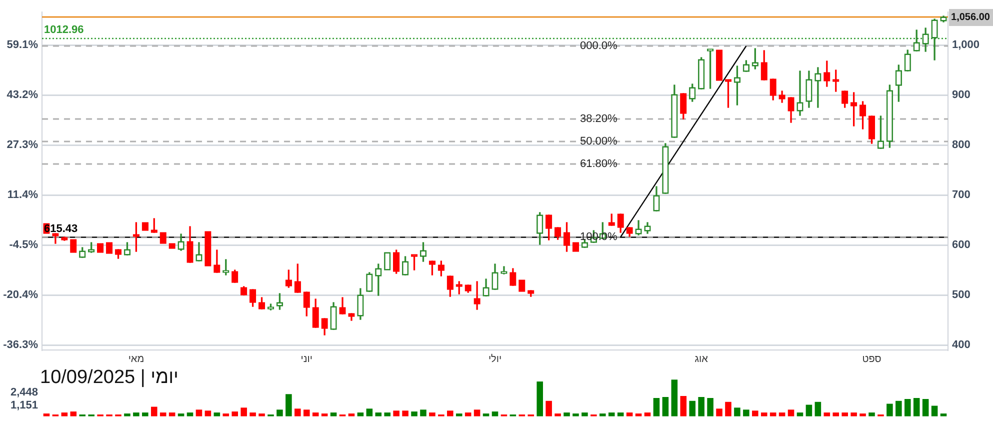  What do you see at coordinates (20, 345) in the screenshot?
I see `y2-tick-label: -36.3%` at bounding box center [20, 345].